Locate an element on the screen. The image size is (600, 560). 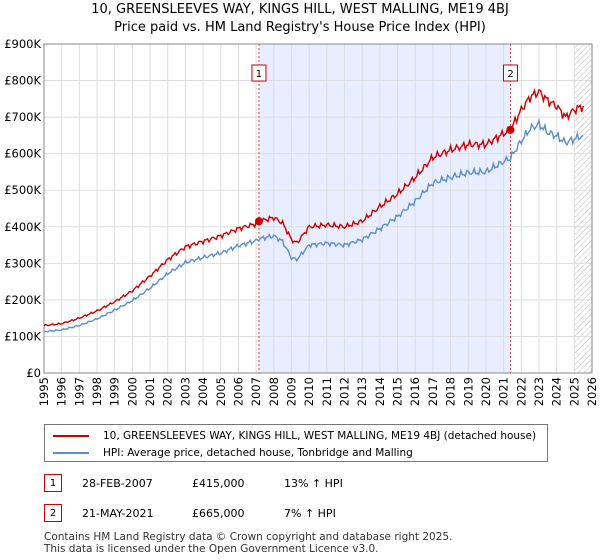
x-tick-label: 2006 is located at coordinates (238, 391).